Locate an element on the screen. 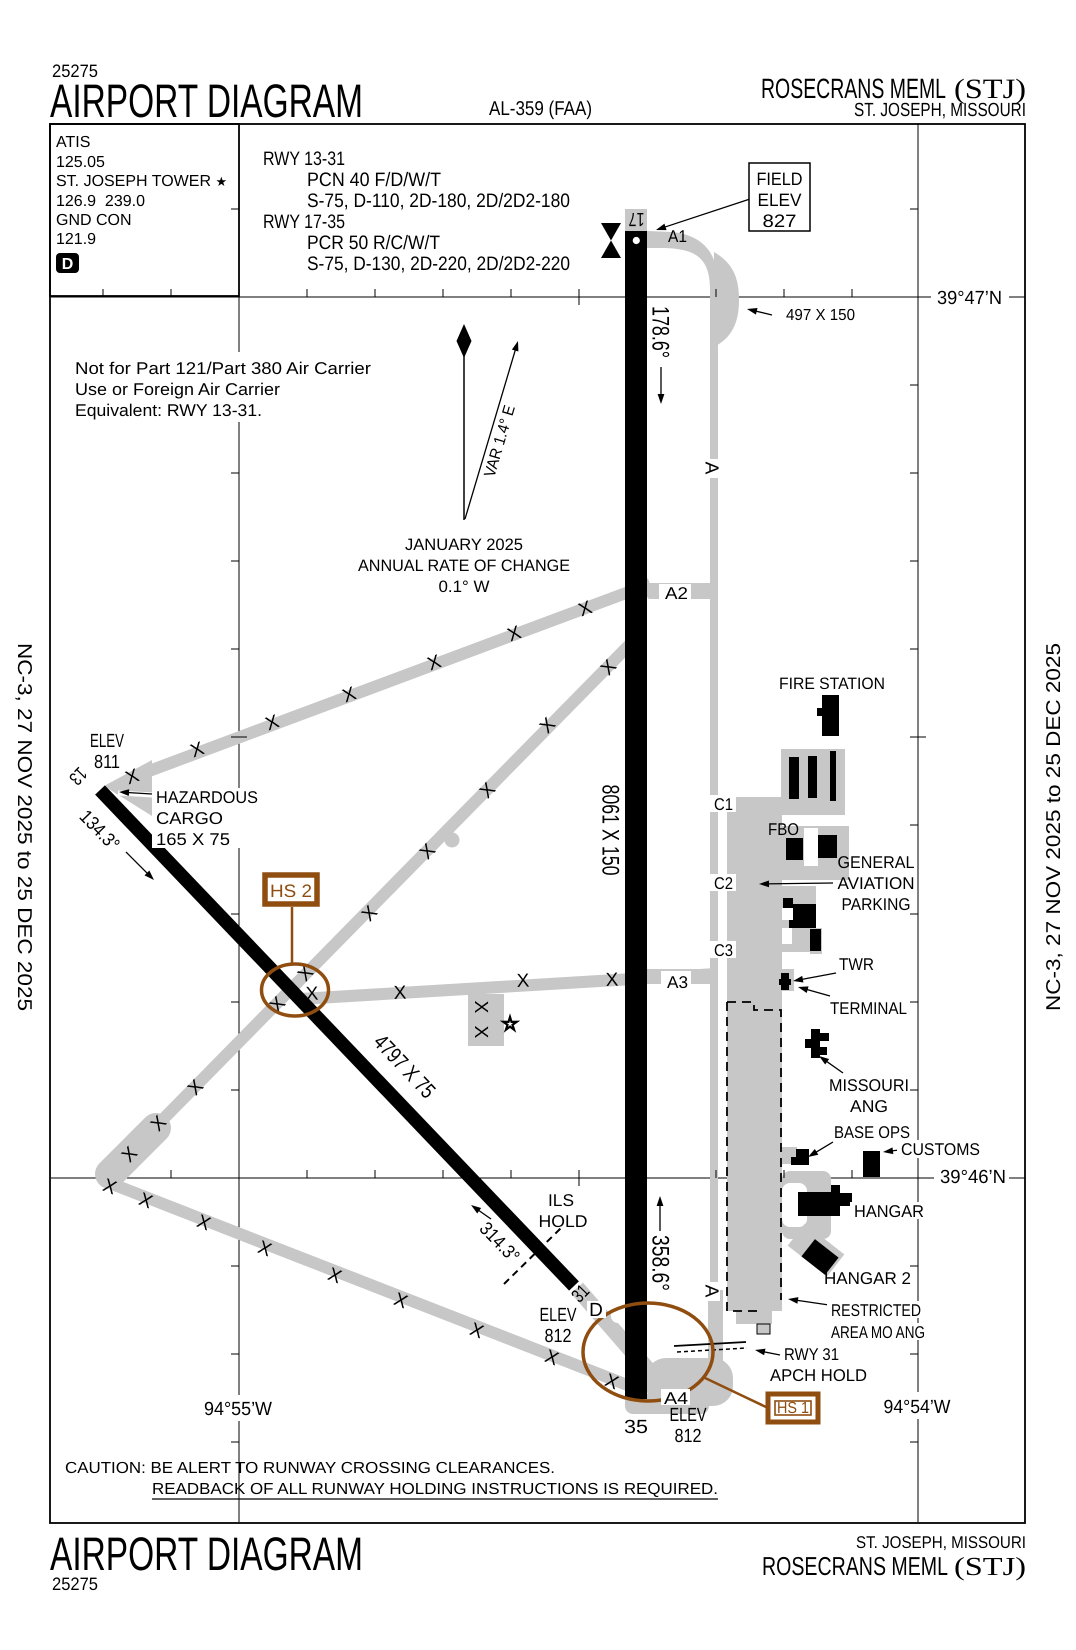  svg-text: 165 X 75 is located at coordinates (193, 839).